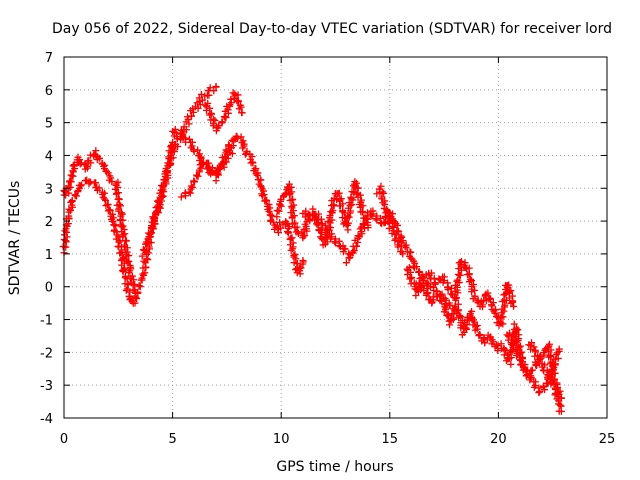 This screenshot has width=640, height=480. Describe the element at coordinates (172, 439) in the screenshot. I see `x-tick-label: 5` at that location.